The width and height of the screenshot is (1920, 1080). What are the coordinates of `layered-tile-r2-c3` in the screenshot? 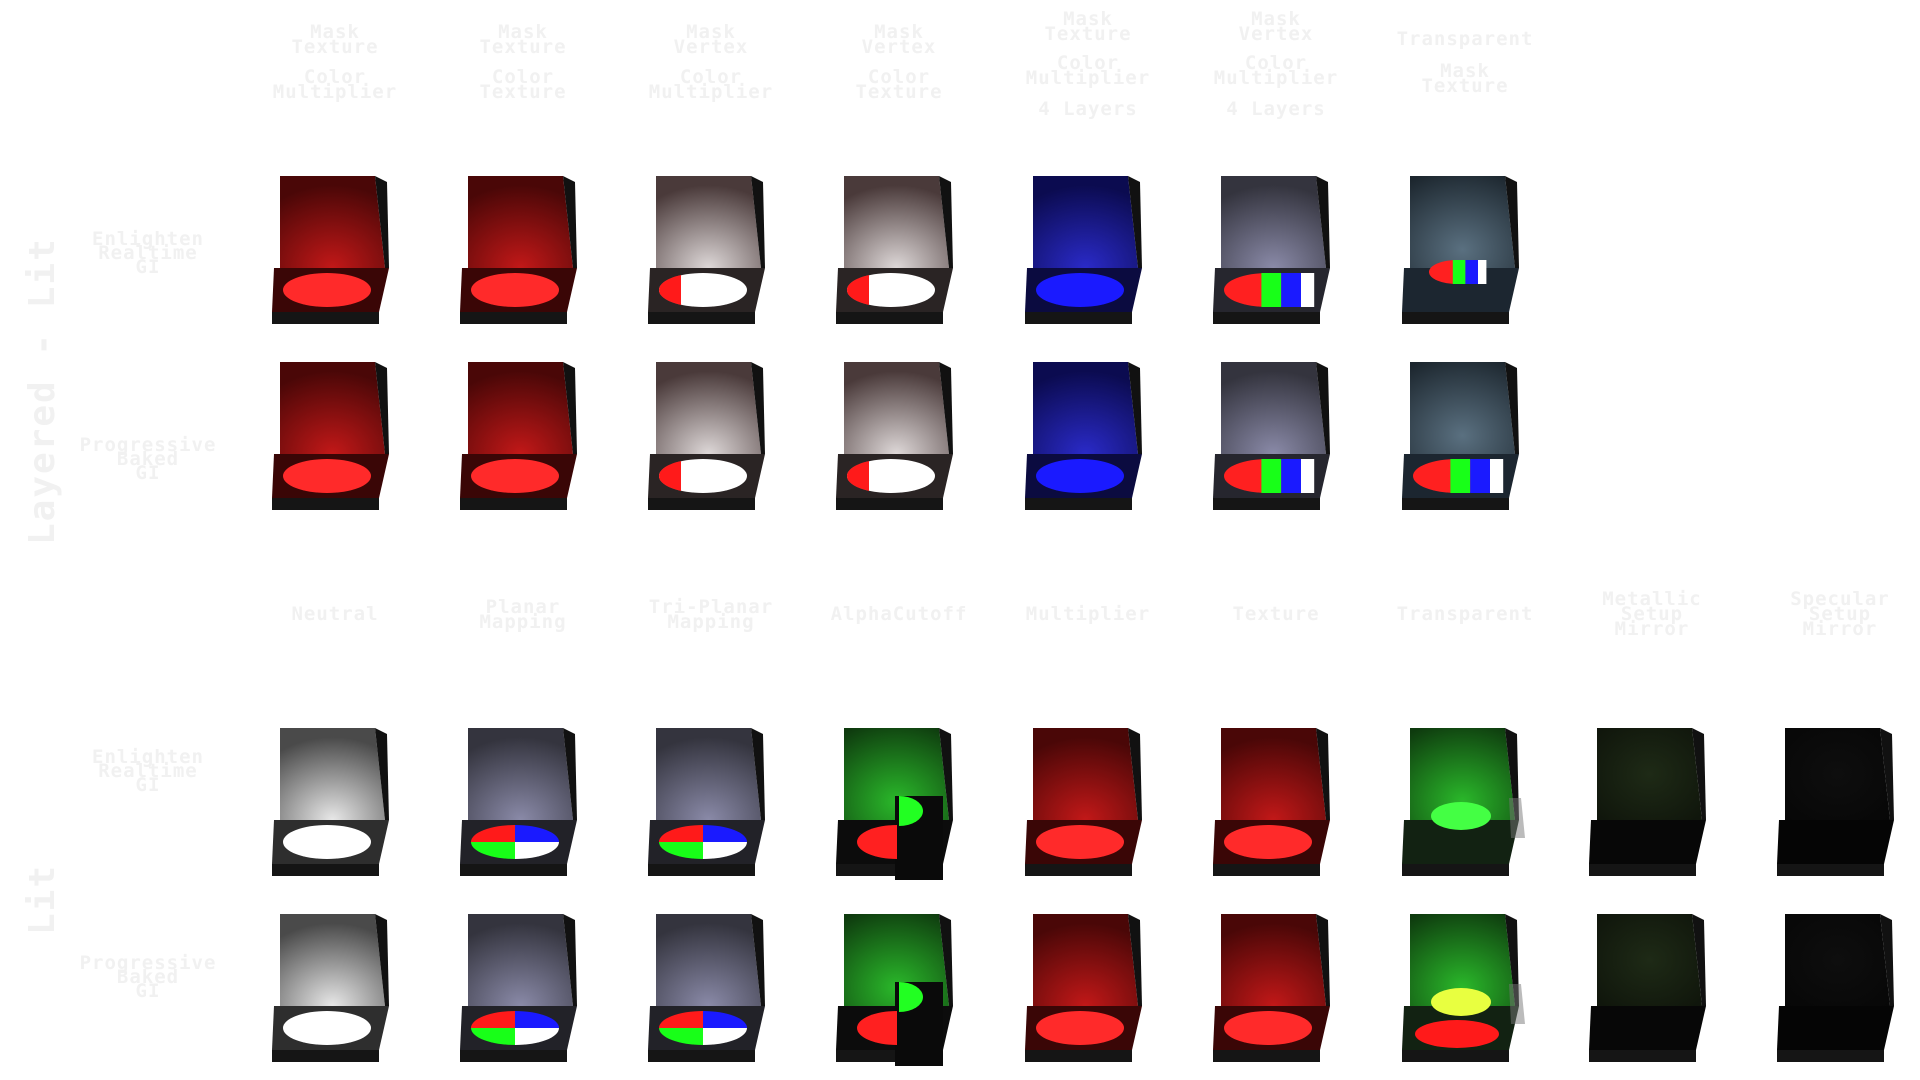 It's located at (706, 436).